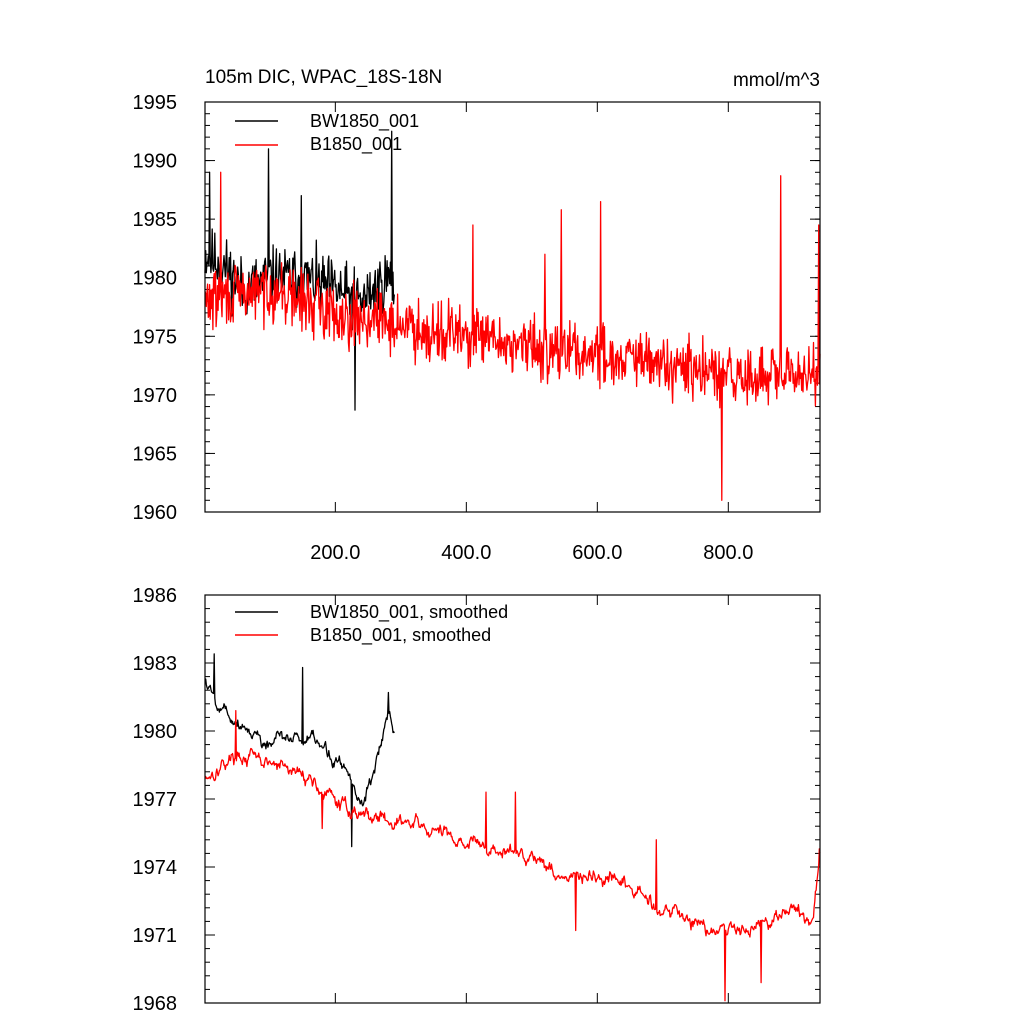  Describe the element at coordinates (155, 279) in the screenshot. I see `top-y-tick-label: 1980` at that location.